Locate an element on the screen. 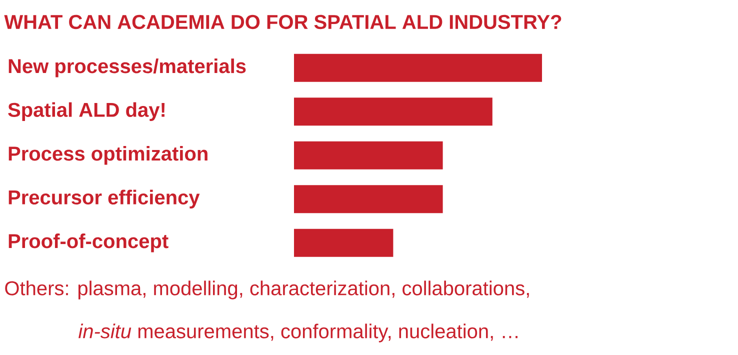 The image size is (738, 355). chart-title: WHAT CAN ACADEMIA DO FOR SPATIAL ALD INDUSTRY? is located at coordinates (283, 22).